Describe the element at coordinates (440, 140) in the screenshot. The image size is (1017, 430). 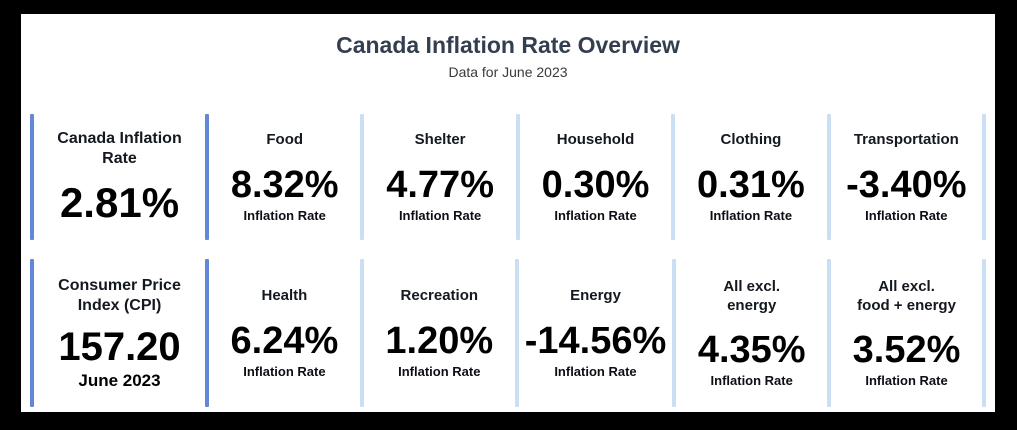
I see `card-label: Shelter` at that location.